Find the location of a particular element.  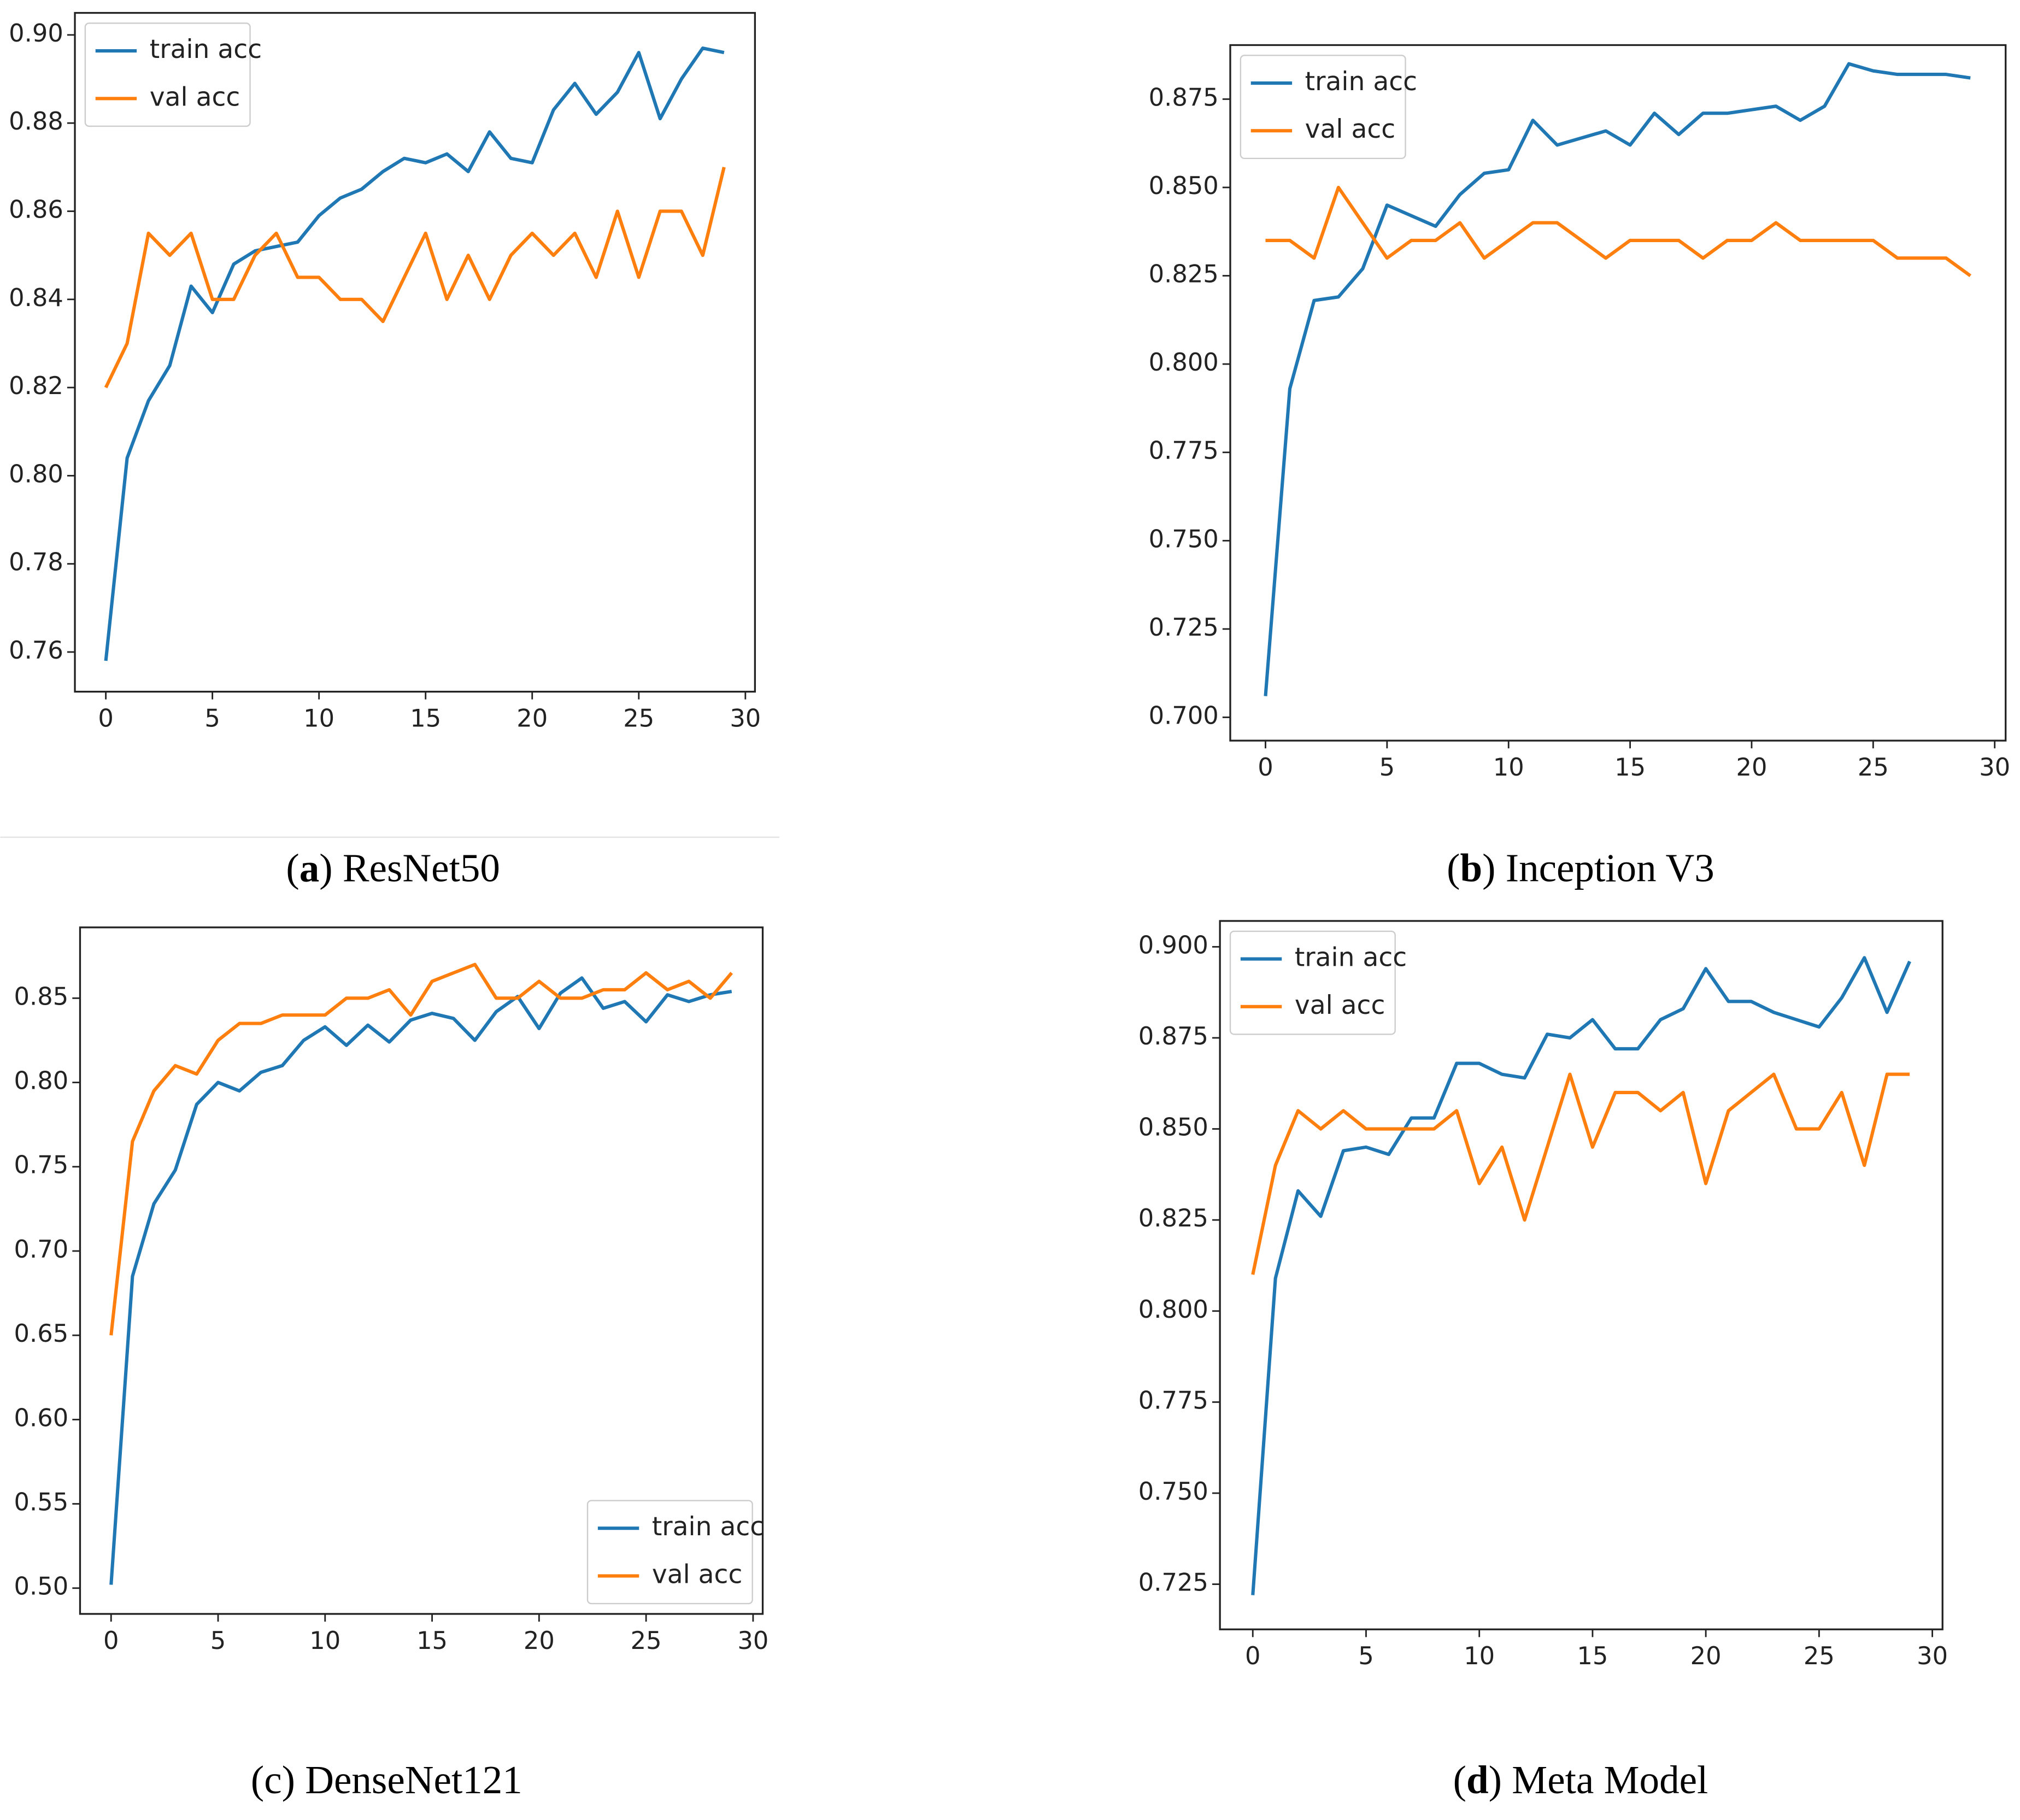

y-tick-label: 0.900 is located at coordinates (1173, 944).